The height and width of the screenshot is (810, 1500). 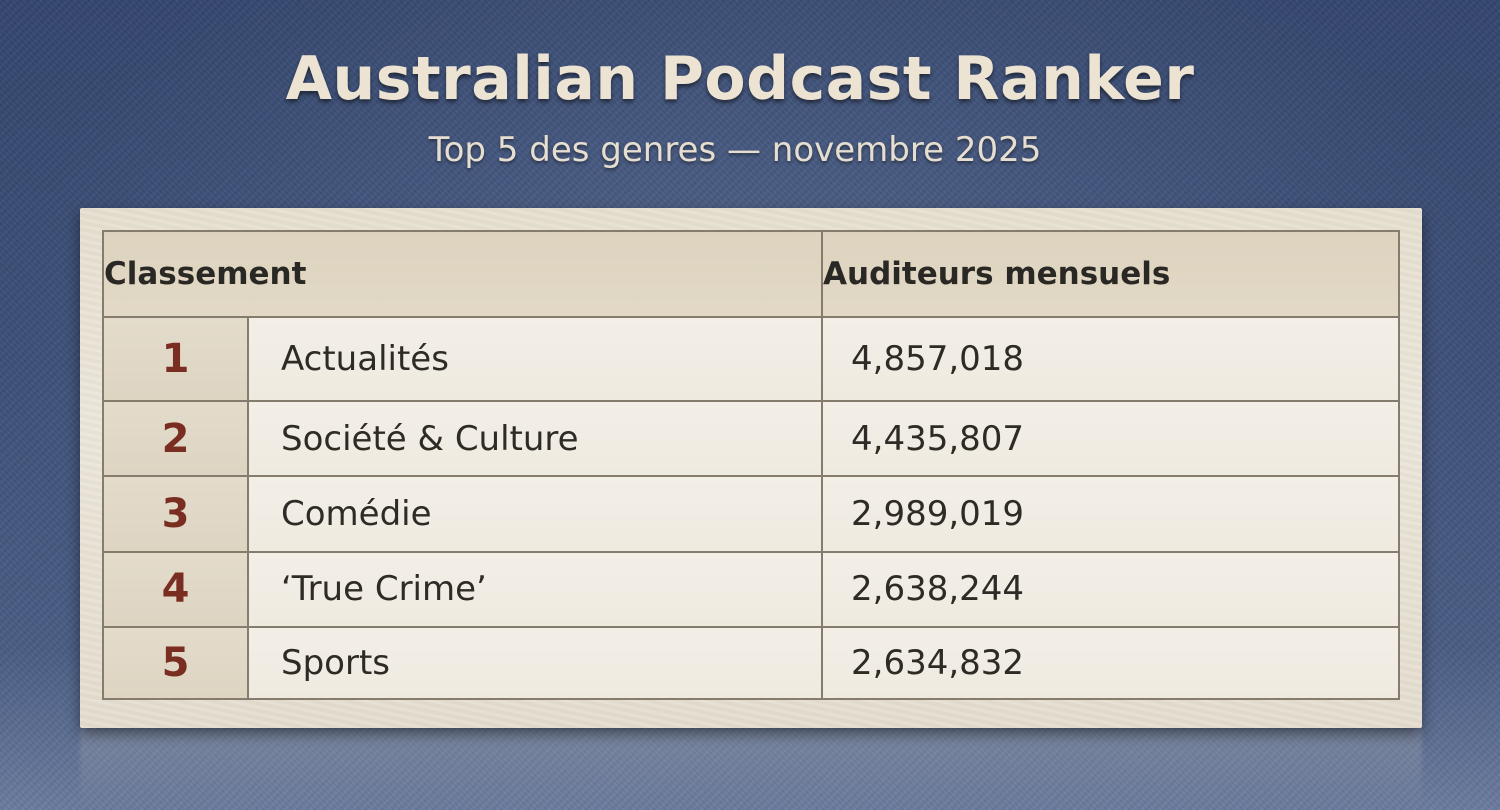 I want to click on rank-cell: 1, so click(x=175, y=359).